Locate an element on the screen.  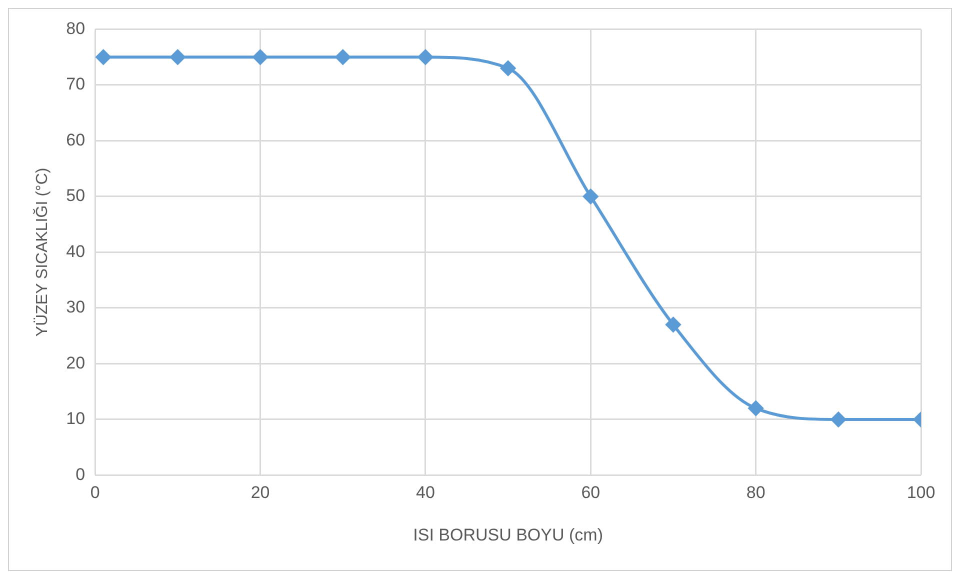
y-tick-label: 60 is located at coordinates (76, 140).